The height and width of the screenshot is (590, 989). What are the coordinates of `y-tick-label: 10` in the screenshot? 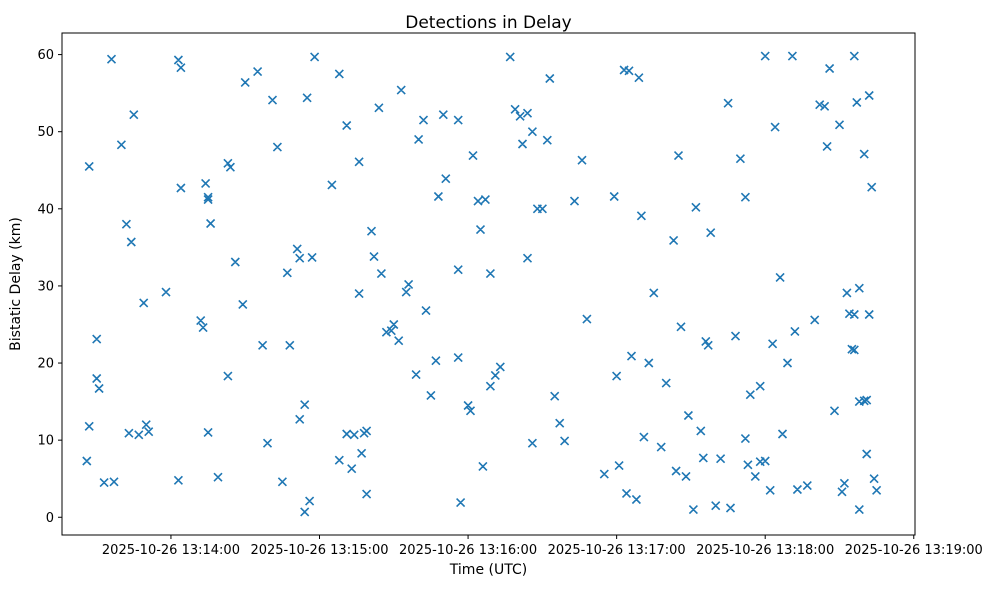 It's located at (45, 441).